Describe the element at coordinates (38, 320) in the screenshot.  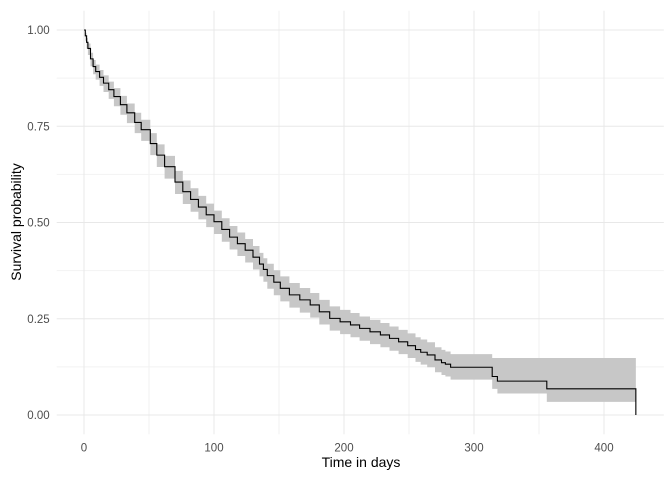
I see `y-tick-label: 0.25` at that location.